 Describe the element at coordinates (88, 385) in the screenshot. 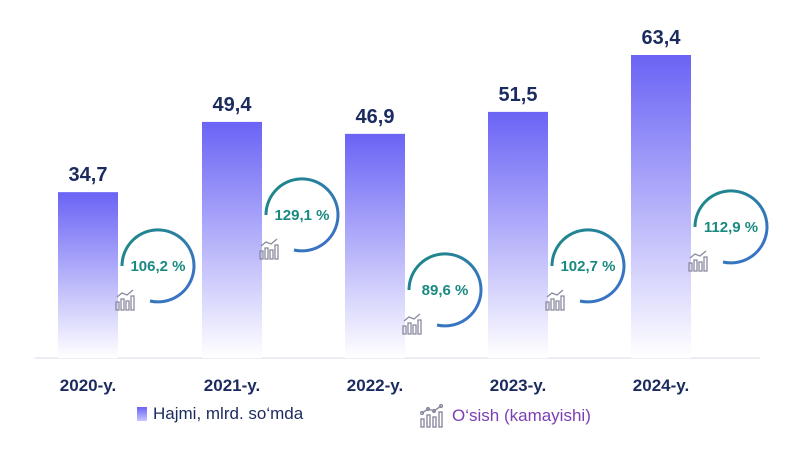

I see `category-label: 2020-y.` at that location.